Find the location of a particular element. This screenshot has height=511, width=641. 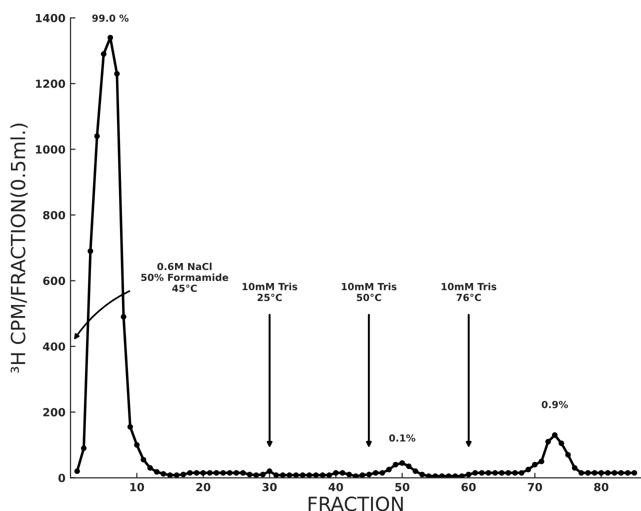

y-tick-label: 1000 is located at coordinates (51, 149).